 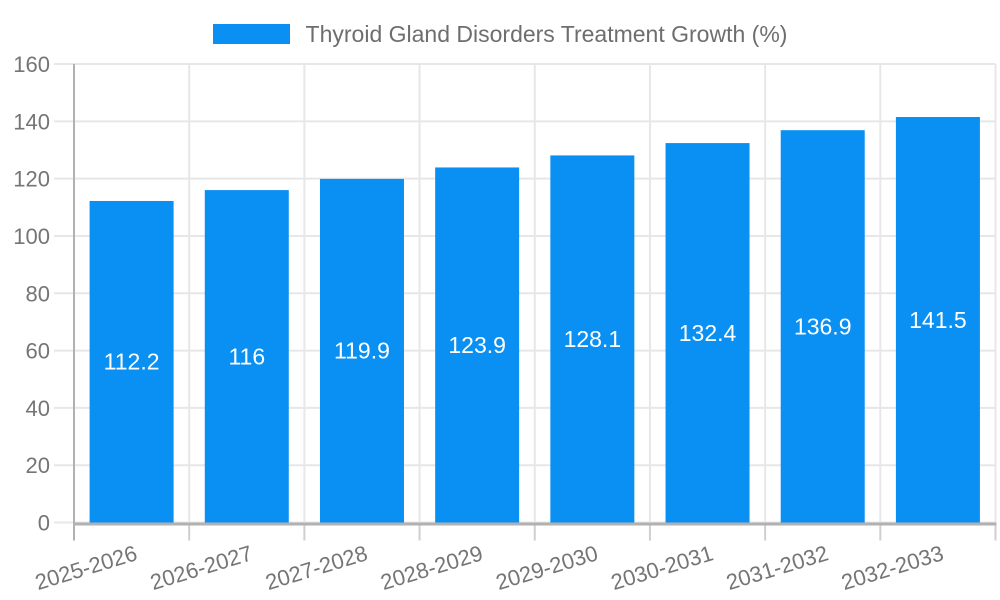 I want to click on x-tick-label: 2027-2028, so click(x=317, y=567).